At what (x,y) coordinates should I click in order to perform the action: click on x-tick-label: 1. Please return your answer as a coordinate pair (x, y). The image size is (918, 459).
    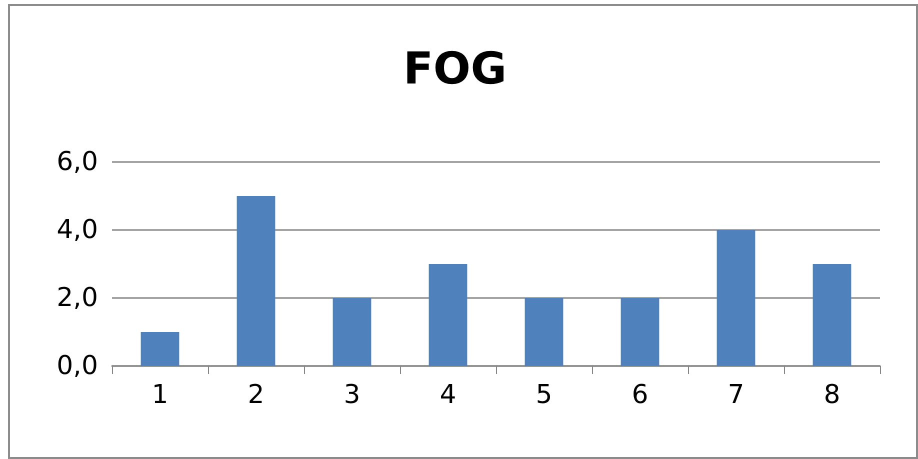
    Looking at the image, I should click on (160, 395).